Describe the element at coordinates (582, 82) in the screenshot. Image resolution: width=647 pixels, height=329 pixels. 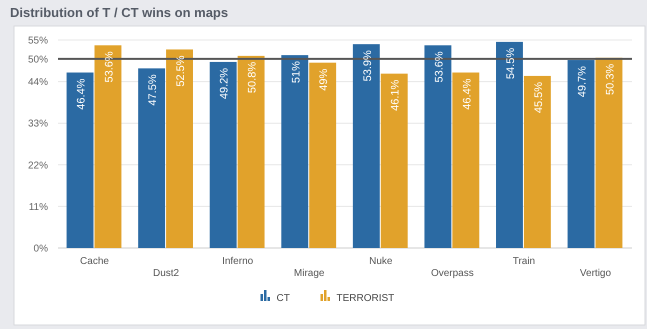
I see `data-label: 49.7%` at that location.